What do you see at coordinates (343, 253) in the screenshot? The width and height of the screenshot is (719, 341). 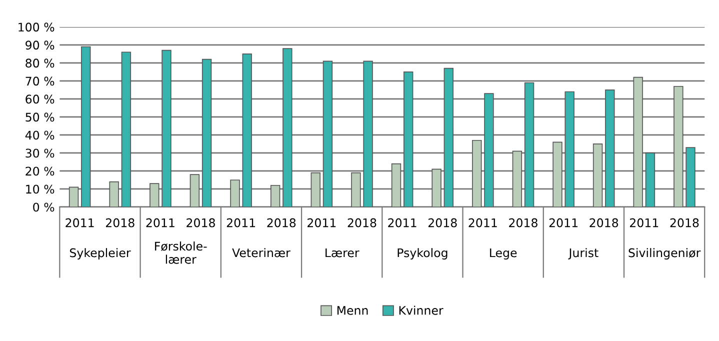 I see `text: Lærer` at bounding box center [343, 253].